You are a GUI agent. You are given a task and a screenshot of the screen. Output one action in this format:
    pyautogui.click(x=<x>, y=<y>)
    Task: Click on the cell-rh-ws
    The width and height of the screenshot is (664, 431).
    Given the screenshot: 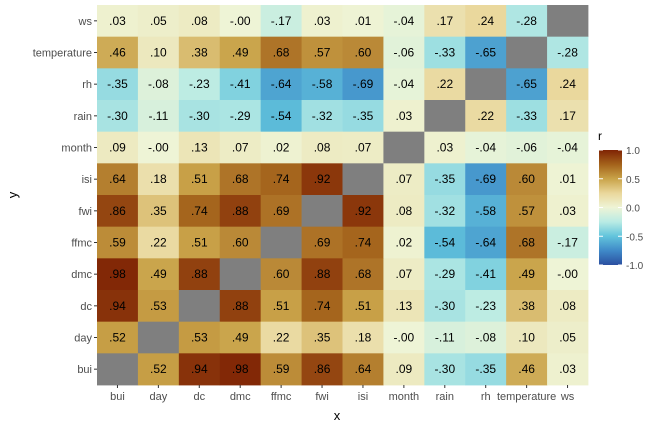 What is the action you would take?
    pyautogui.click(x=568, y=84)
    